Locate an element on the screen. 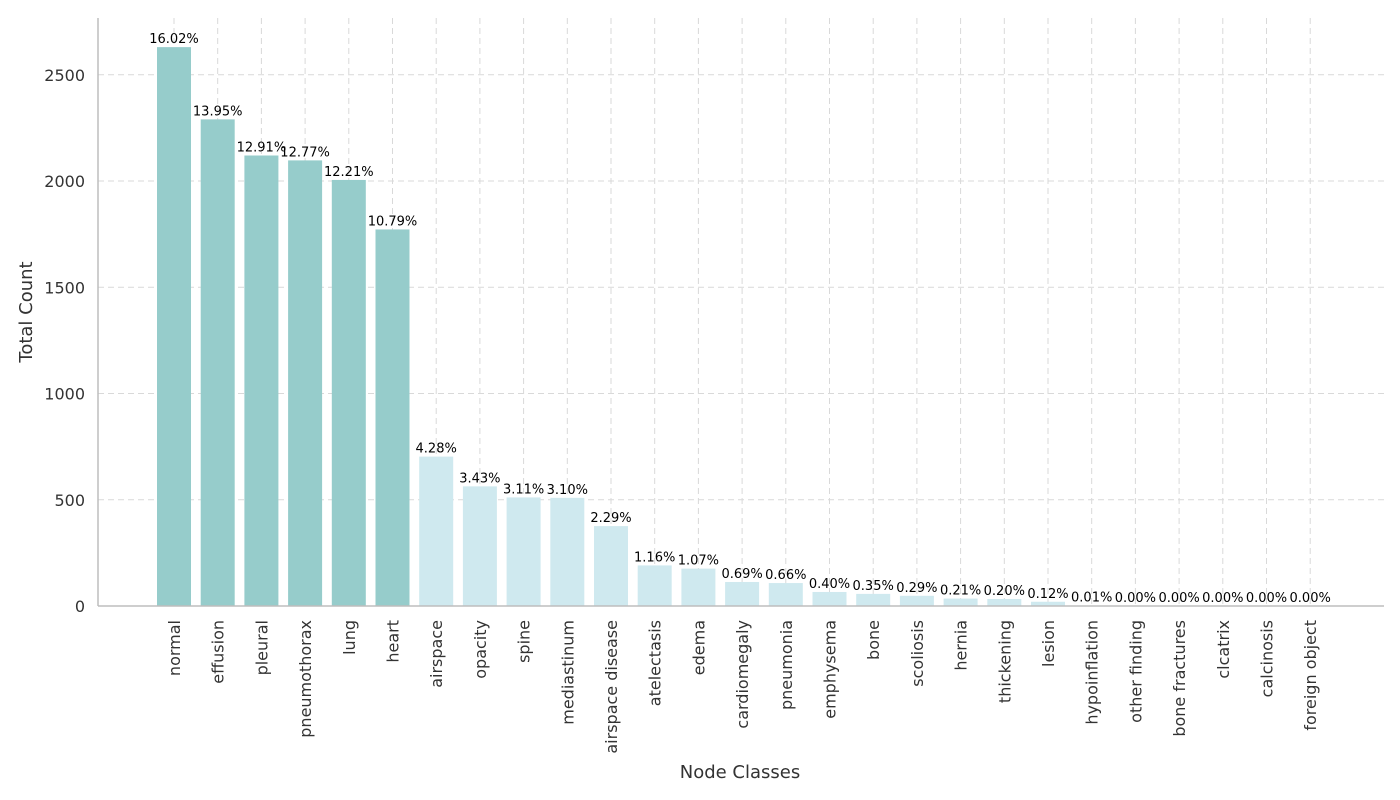 Image resolution: width=1400 pixels, height=800 pixels. bar-airspace is located at coordinates (436, 531).